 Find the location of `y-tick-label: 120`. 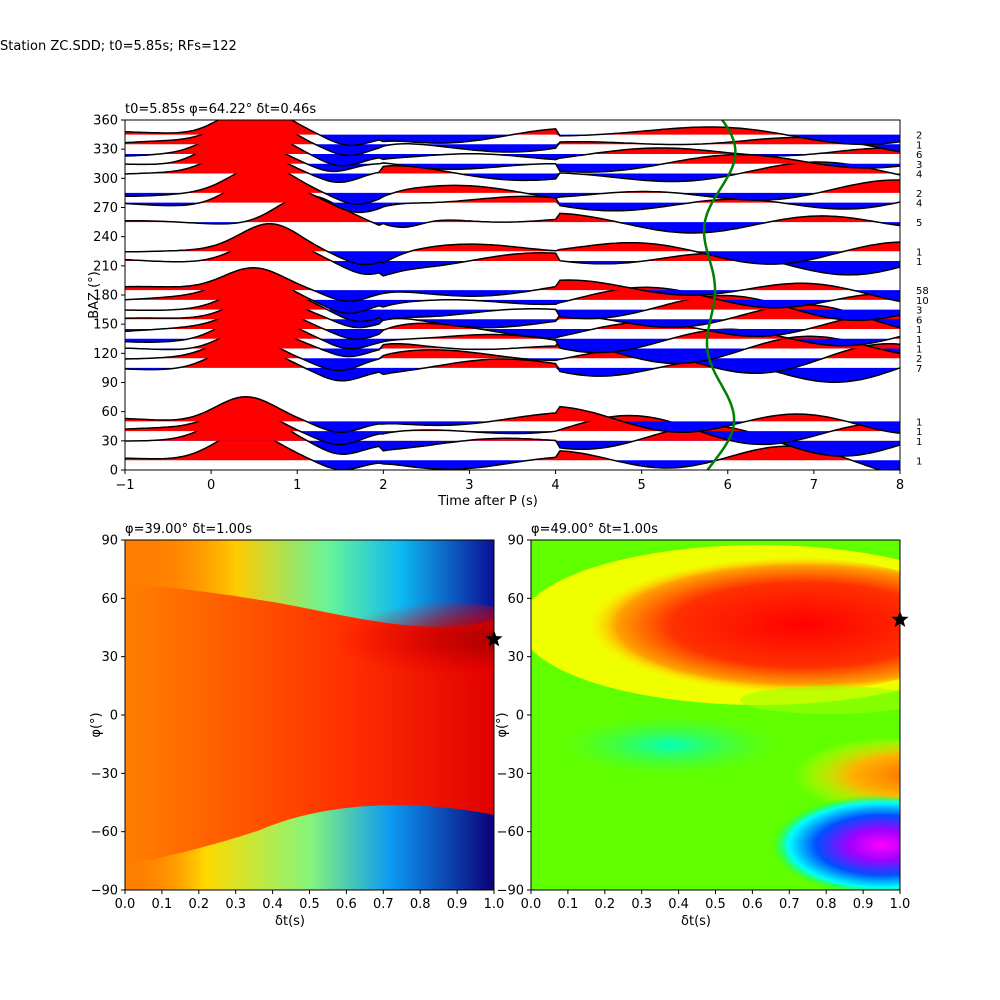

y-tick-label: 120 is located at coordinates (105, 354).